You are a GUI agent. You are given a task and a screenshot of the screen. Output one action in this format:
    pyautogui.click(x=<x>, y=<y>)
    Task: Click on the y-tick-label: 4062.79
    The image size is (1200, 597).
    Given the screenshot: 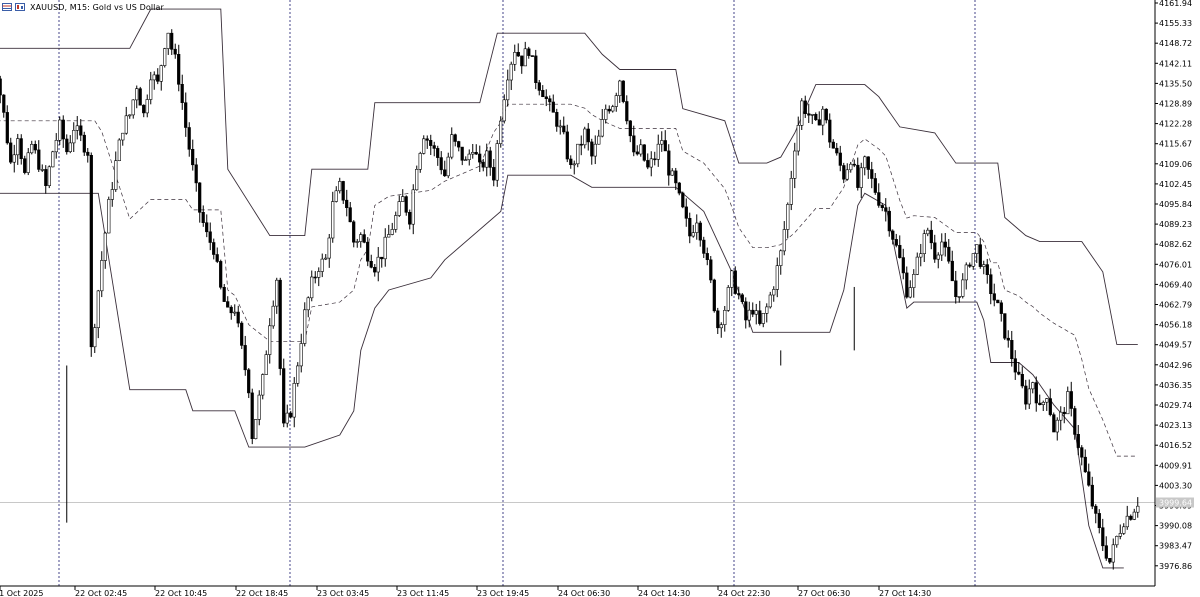 What is the action you would take?
    pyautogui.click(x=1175, y=305)
    